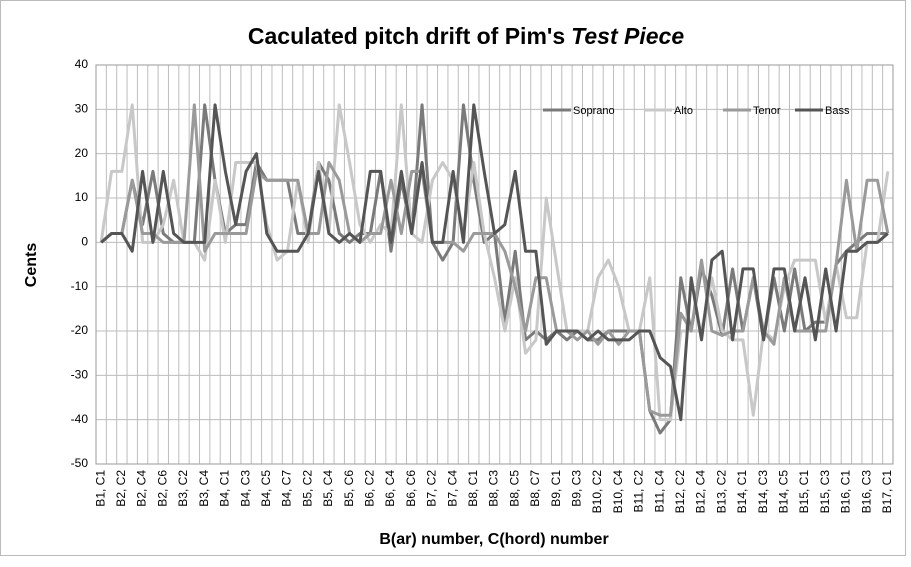 Image resolution: width=911 pixels, height=567 pixels. What do you see at coordinates (142, 488) in the screenshot?
I see `x-tick-label: B2, C4` at bounding box center [142, 488].